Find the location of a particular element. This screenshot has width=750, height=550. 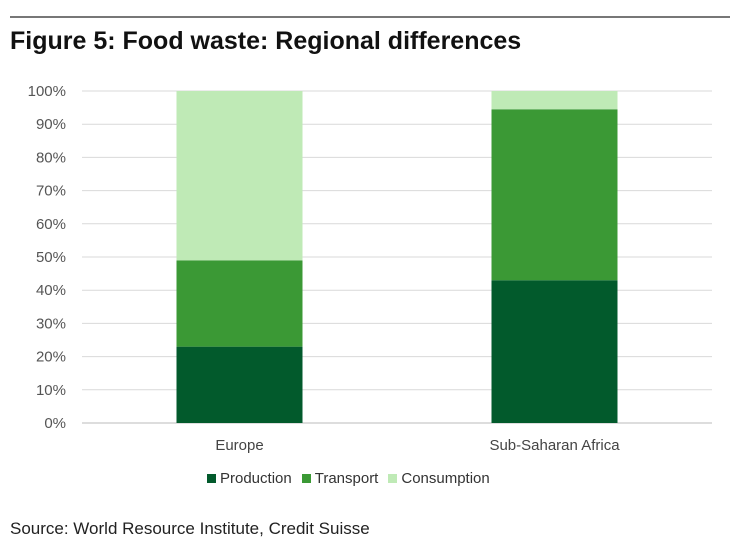

x-category-label: Sub-Saharan Africa is located at coordinates (554, 445).